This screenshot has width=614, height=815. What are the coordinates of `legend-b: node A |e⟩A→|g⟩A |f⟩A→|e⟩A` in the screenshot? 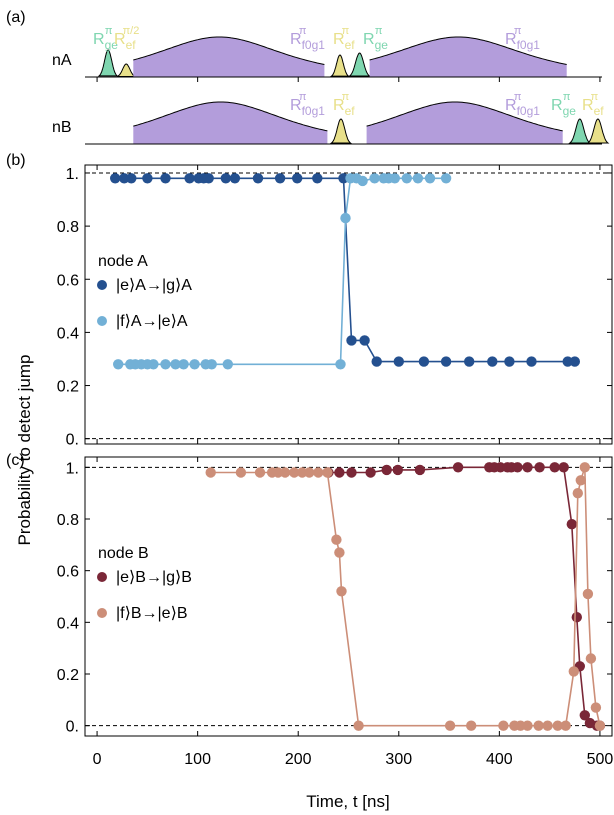 It's located at (144, 291).